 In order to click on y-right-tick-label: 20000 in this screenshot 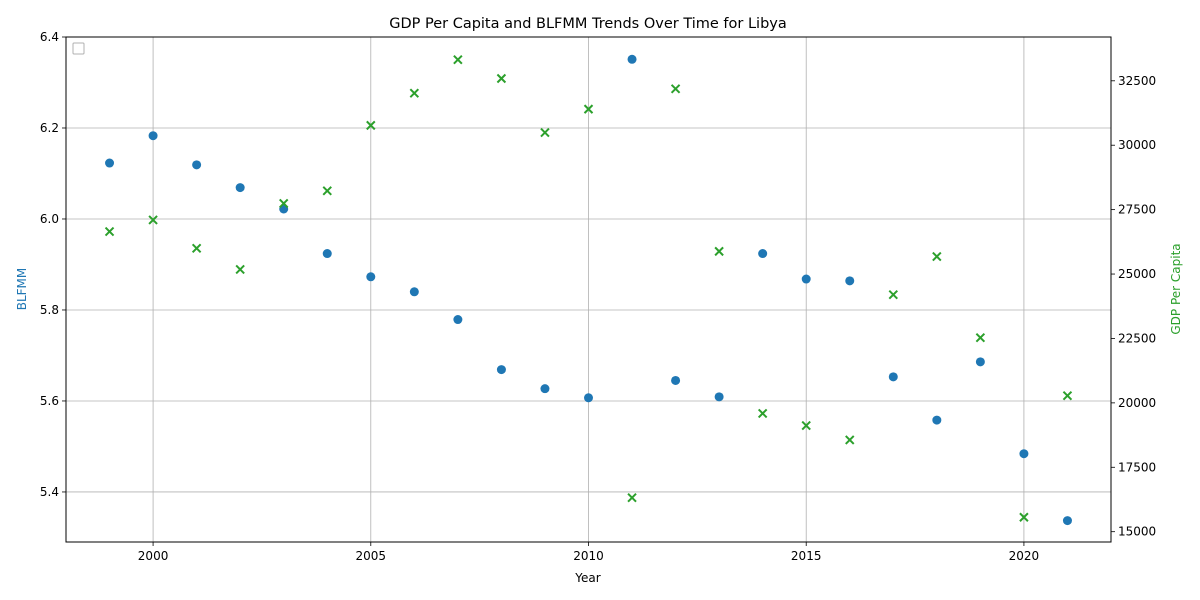, I will do `click(1137, 403)`.